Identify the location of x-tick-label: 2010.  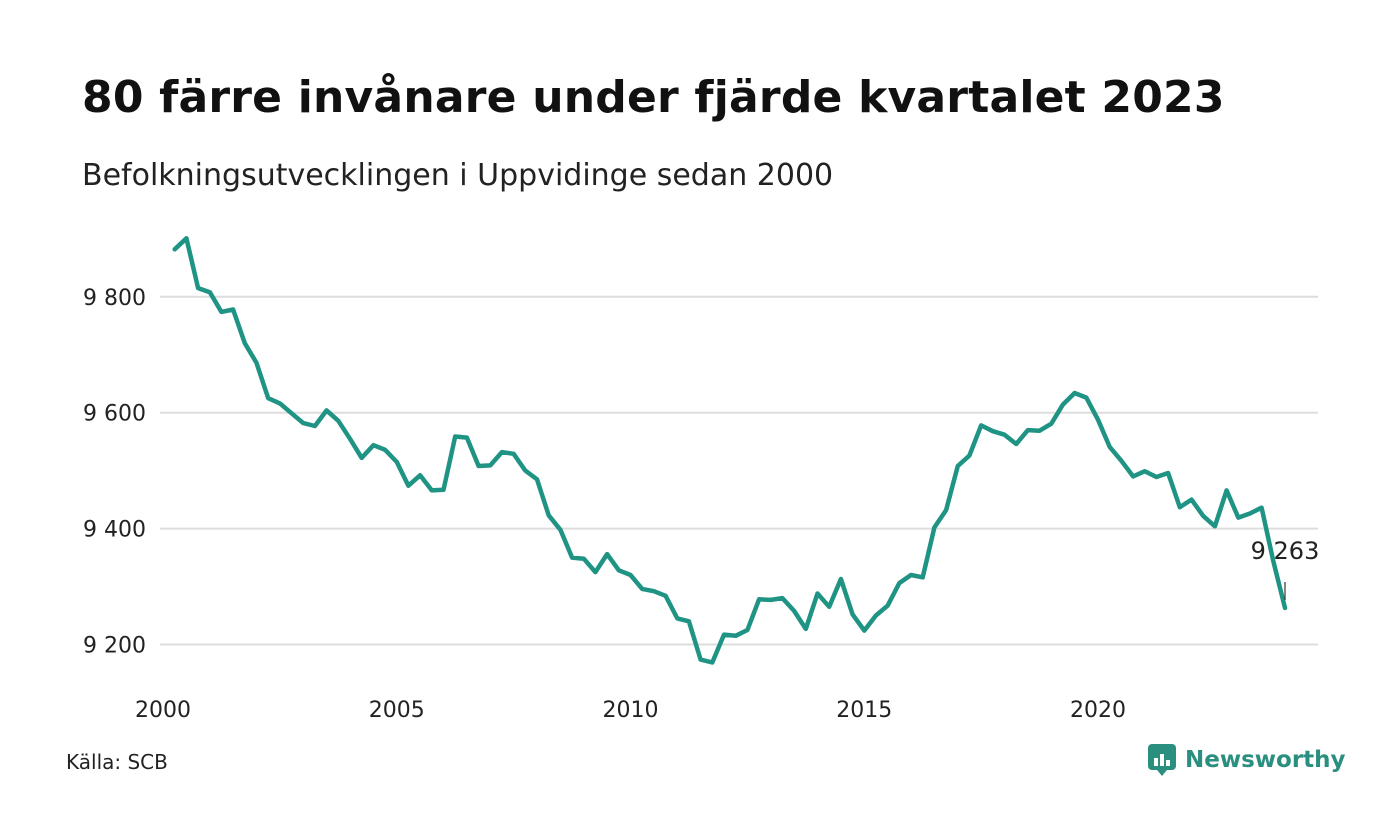
(631, 710).